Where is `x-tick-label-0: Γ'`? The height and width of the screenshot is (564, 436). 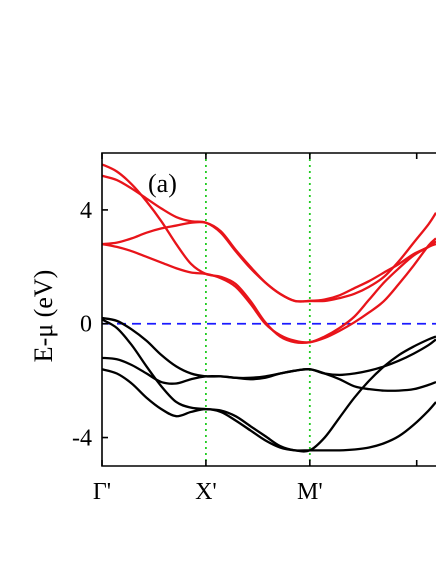
x-tick-label-0: Γ' is located at coordinates (102, 492).